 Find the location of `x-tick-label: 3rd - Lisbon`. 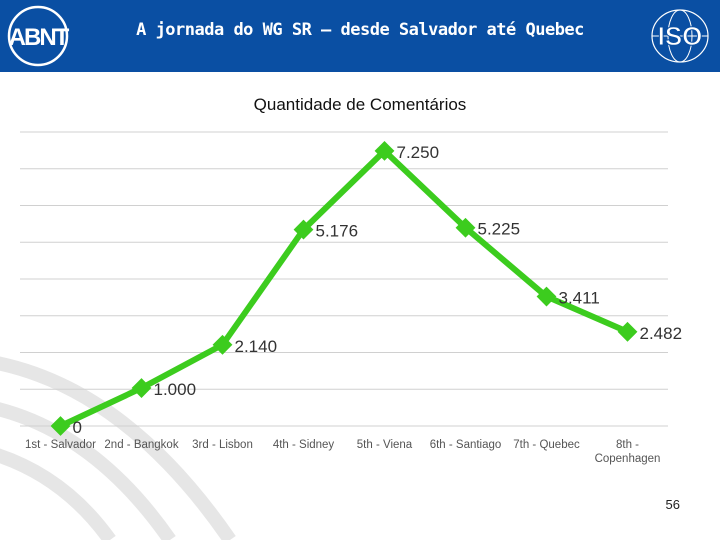

x-tick-label: 3rd - Lisbon is located at coordinates (222, 445).